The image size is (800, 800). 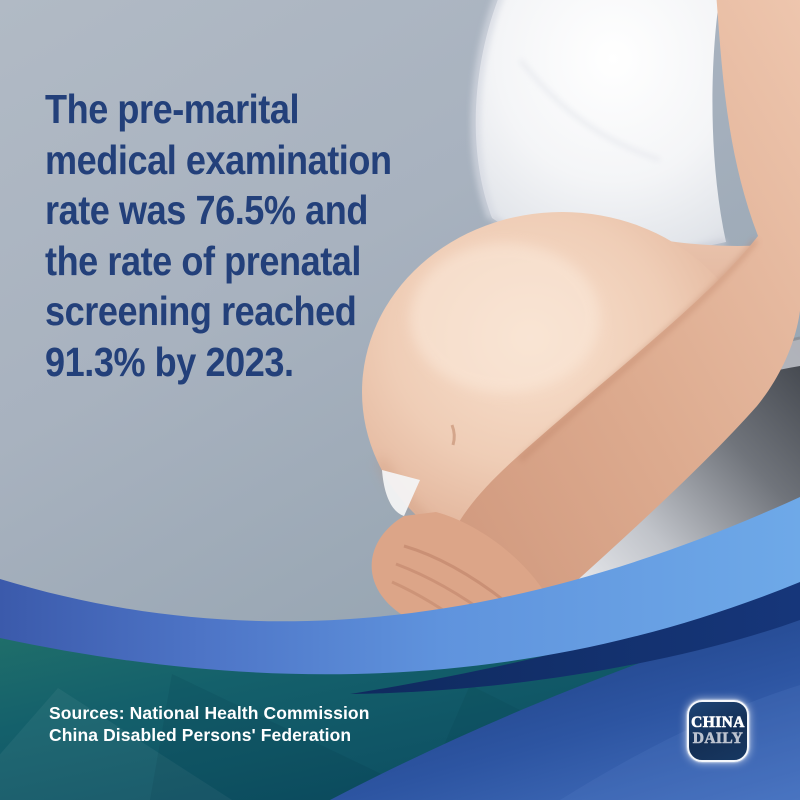 What do you see at coordinates (718, 722) in the screenshot?
I see `logo-line-1: CHINA` at bounding box center [718, 722].